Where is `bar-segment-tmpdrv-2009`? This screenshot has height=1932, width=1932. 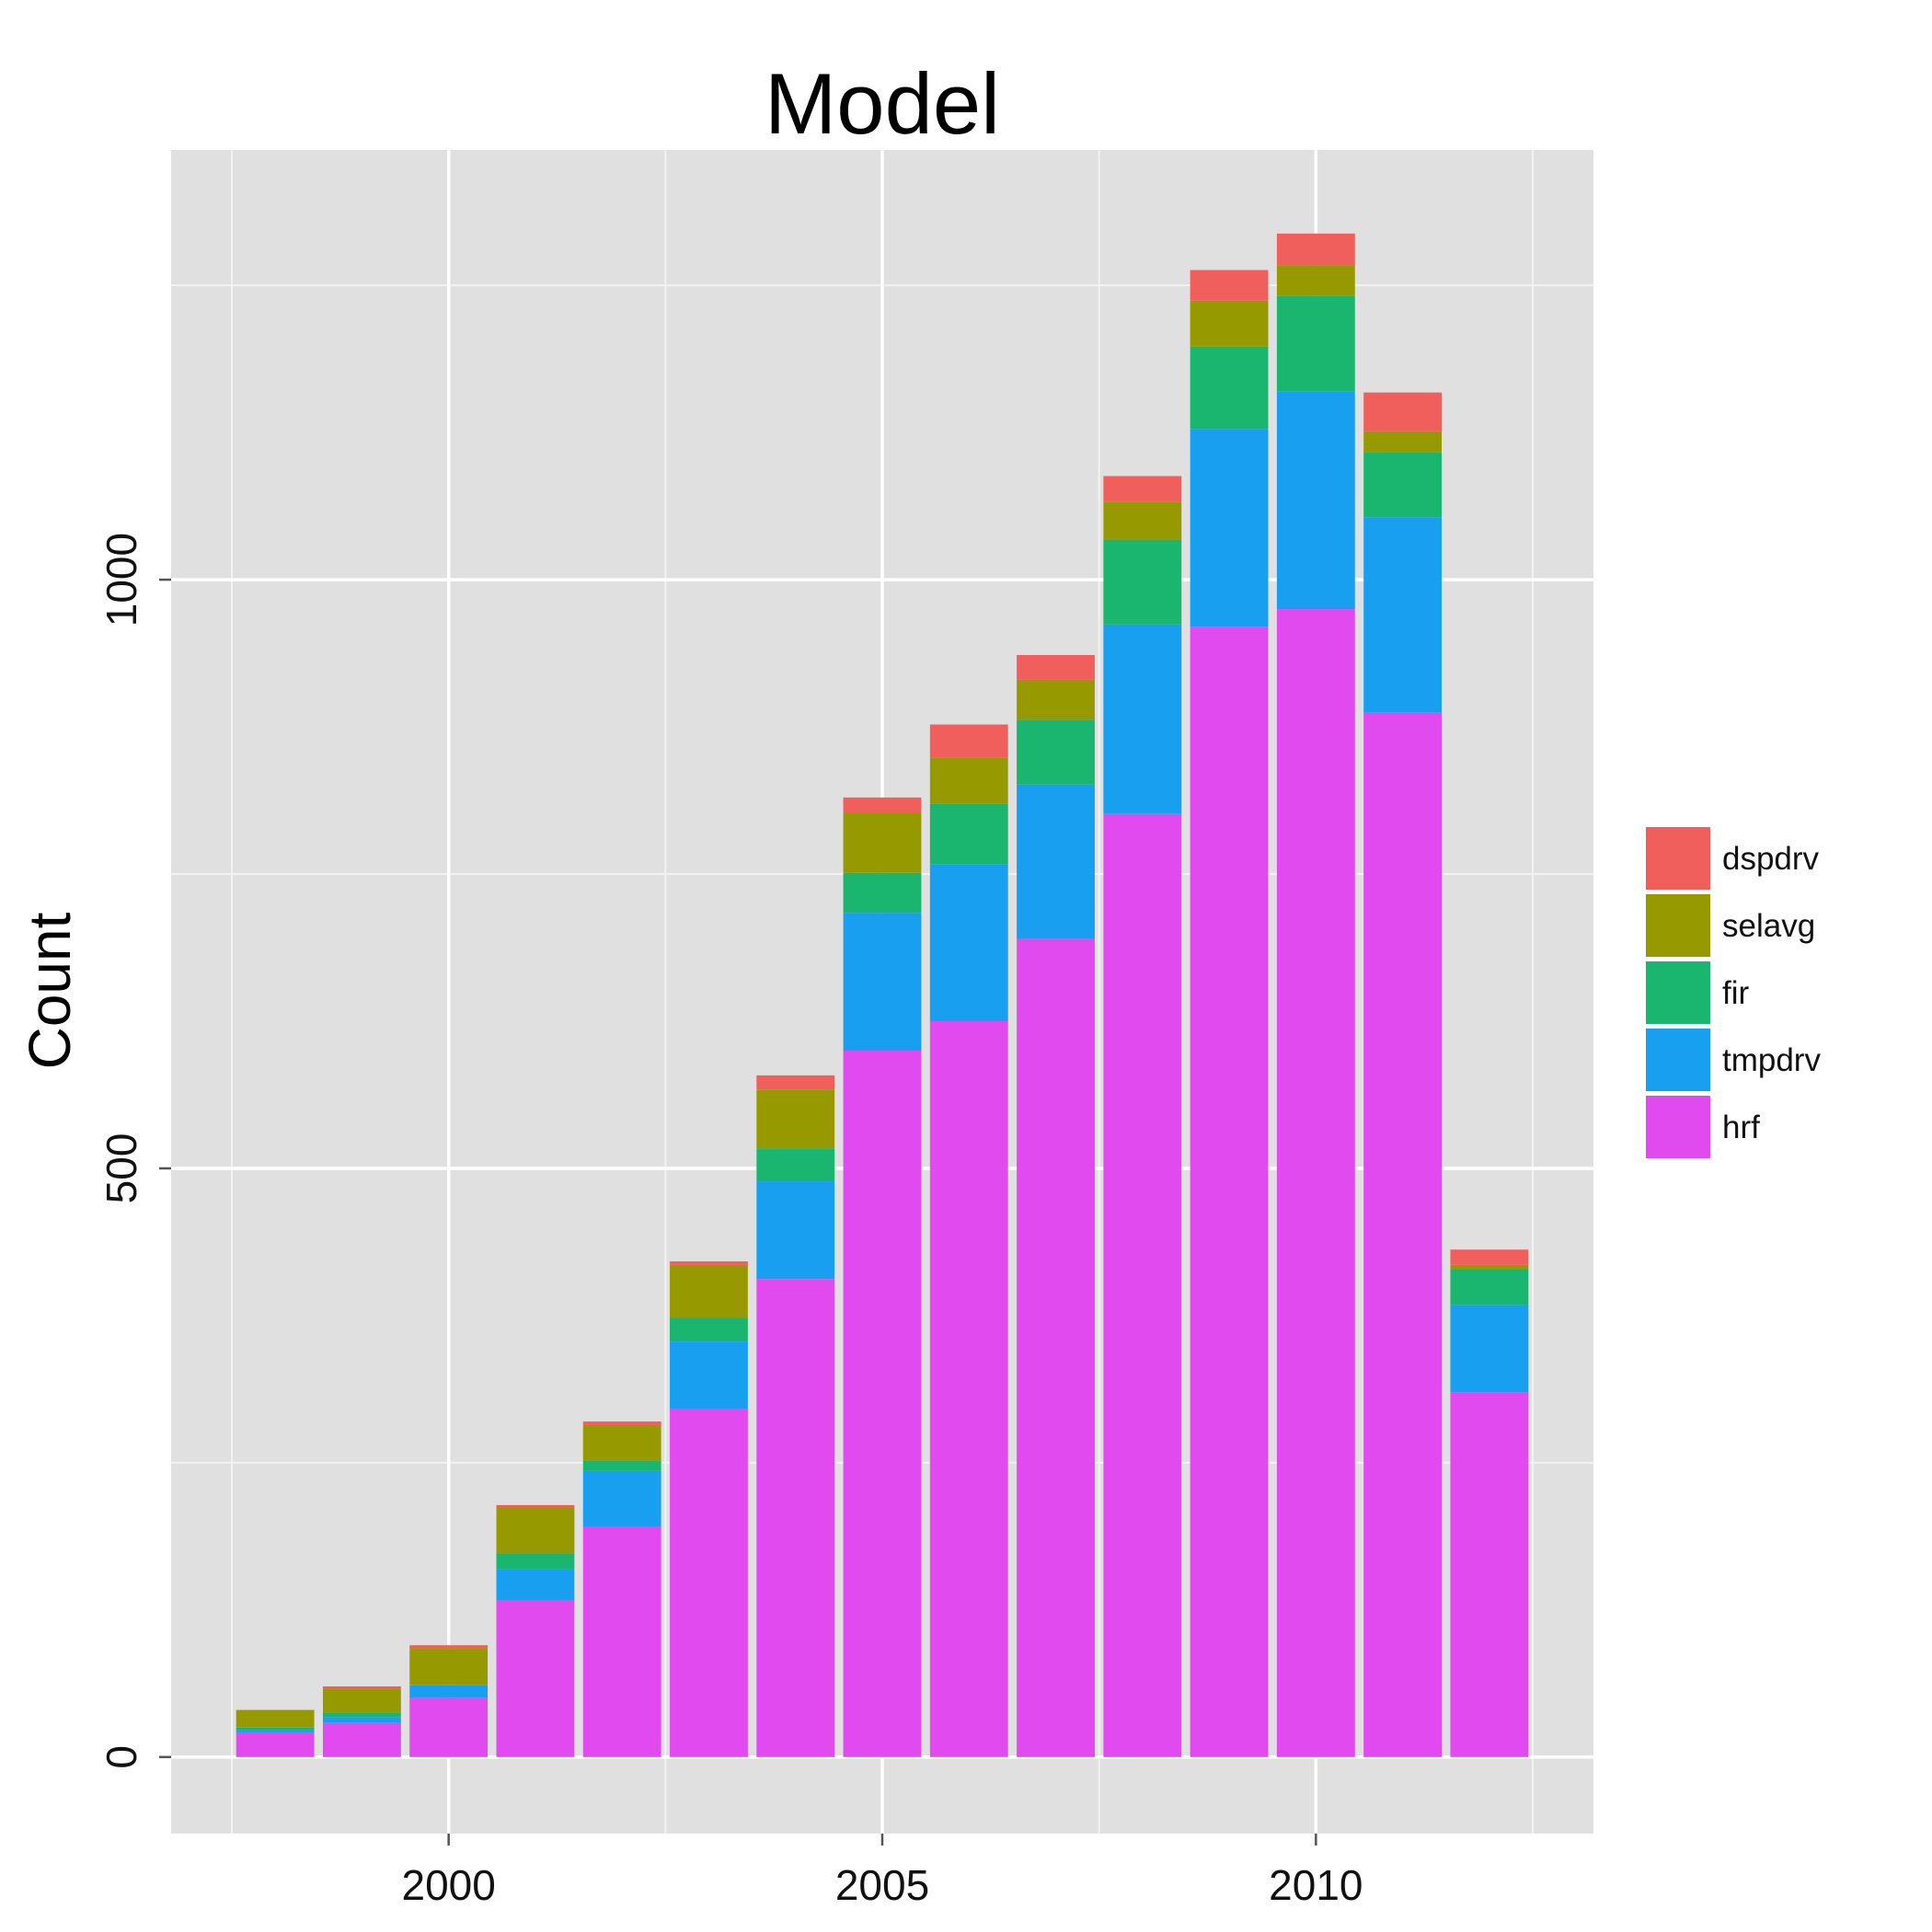 bar-segment-tmpdrv-2009 is located at coordinates (1229, 528).